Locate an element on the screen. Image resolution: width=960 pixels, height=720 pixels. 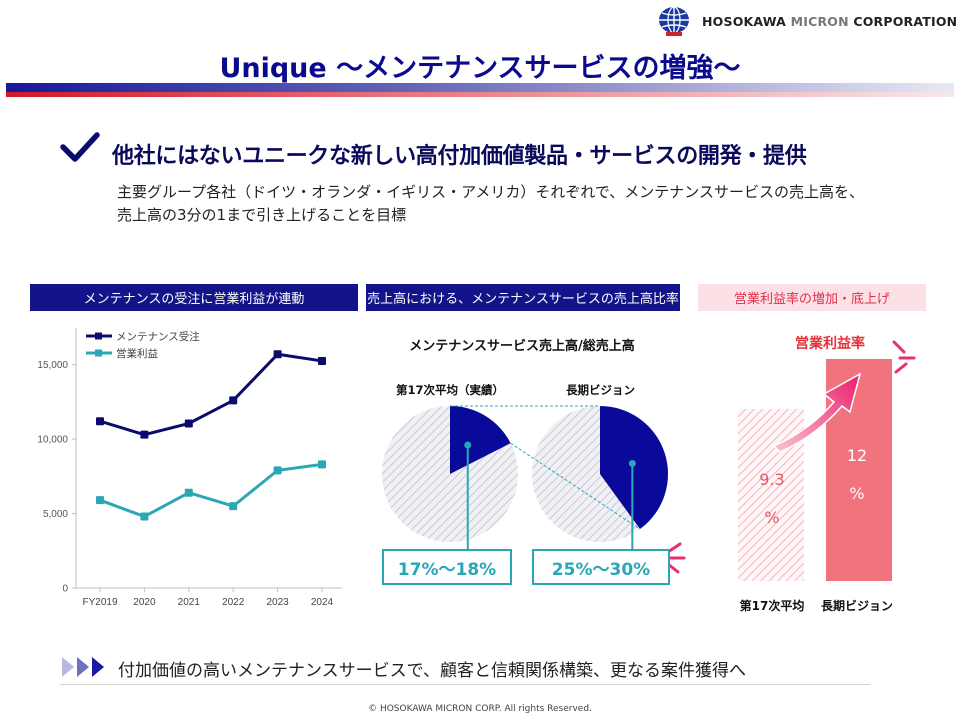
pie-label-vision: 長期ビジョン is located at coordinates (600, 390).